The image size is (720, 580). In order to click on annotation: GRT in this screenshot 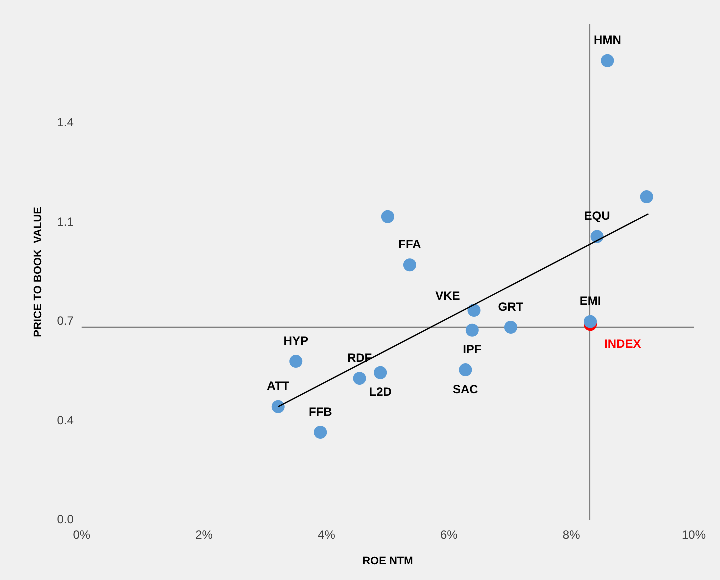, I will do `click(511, 307)`.